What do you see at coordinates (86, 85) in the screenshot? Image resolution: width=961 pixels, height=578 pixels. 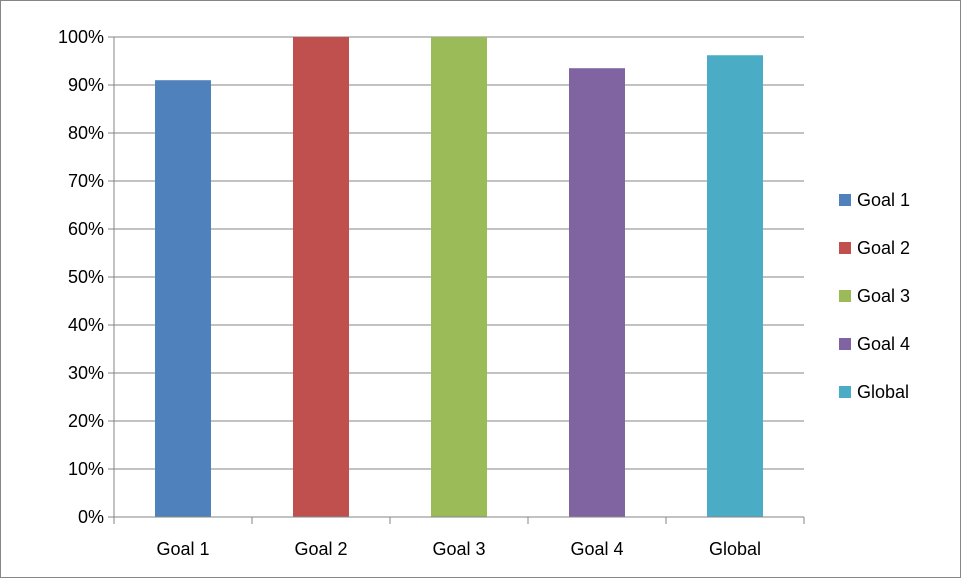 I see `y-tick-label: 90%` at bounding box center [86, 85].